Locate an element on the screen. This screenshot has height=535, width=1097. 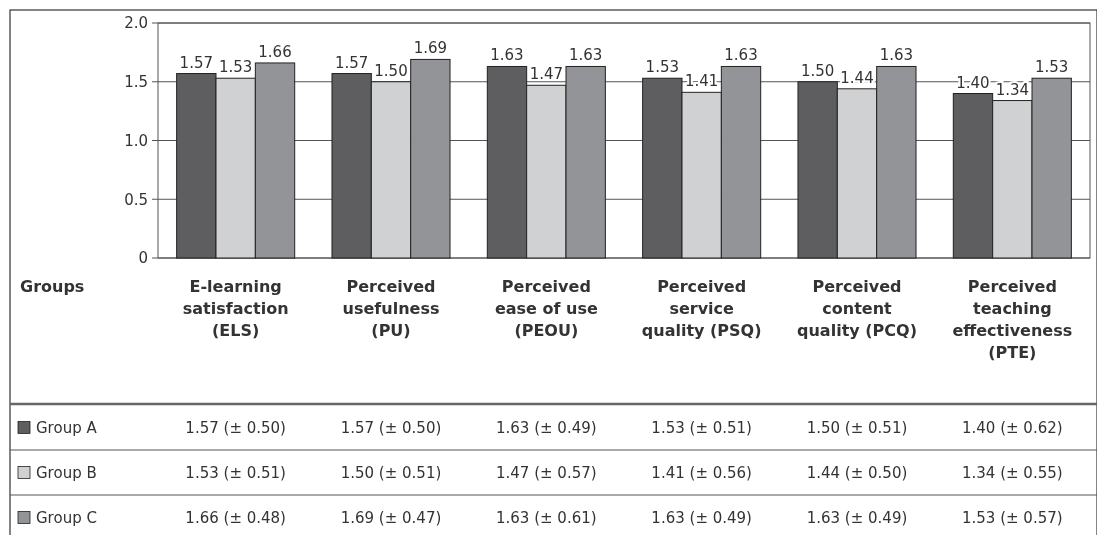
x-tick-label: Perceived usefulness (PU) is located at coordinates (391, 308).